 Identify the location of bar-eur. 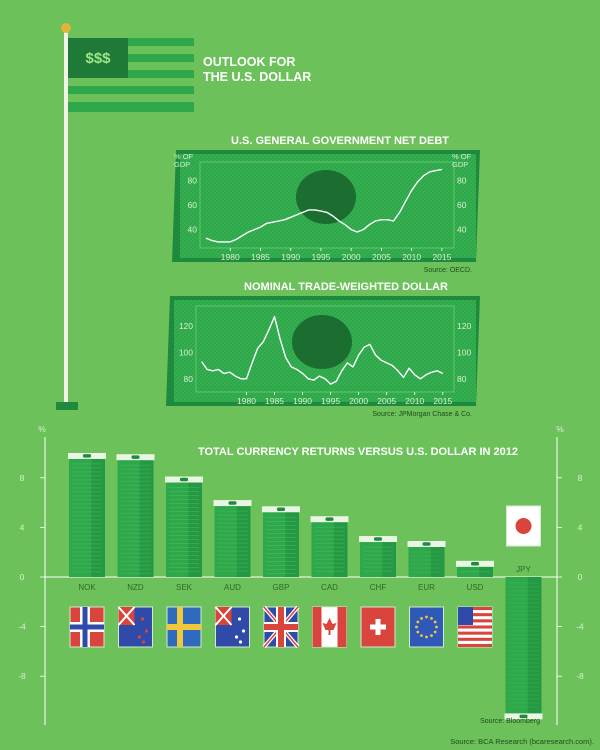
(426, 559).